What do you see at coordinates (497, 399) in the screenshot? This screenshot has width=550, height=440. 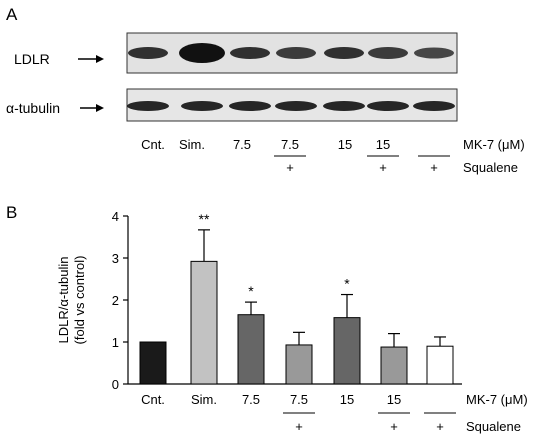 I see `panel-b-dose-label: MK-7 (μM)` at bounding box center [497, 399].